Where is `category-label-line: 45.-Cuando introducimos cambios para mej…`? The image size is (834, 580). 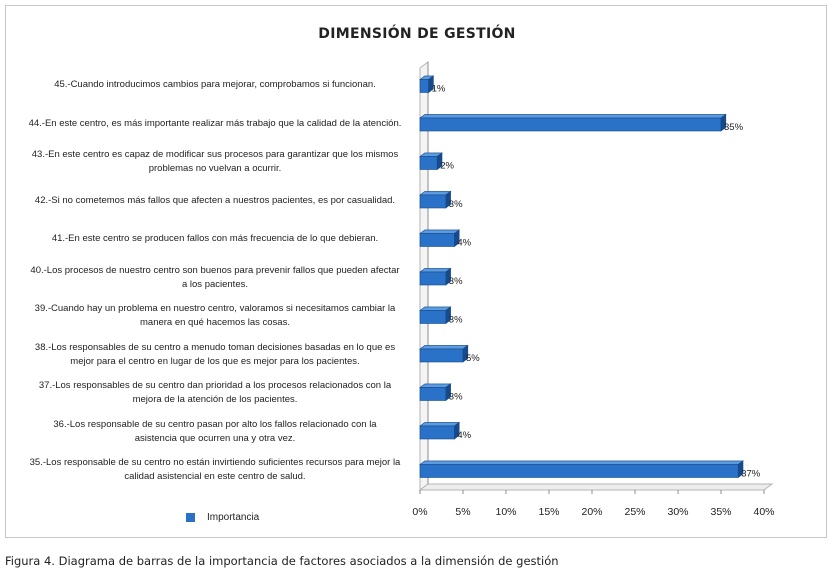 category-label-line: 45.-Cuando introducimos cambios para mej… is located at coordinates (215, 84).